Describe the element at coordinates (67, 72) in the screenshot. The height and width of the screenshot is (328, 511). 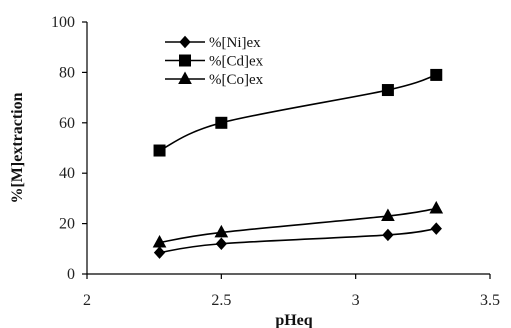
I see `y-tick-label: 80` at that location.